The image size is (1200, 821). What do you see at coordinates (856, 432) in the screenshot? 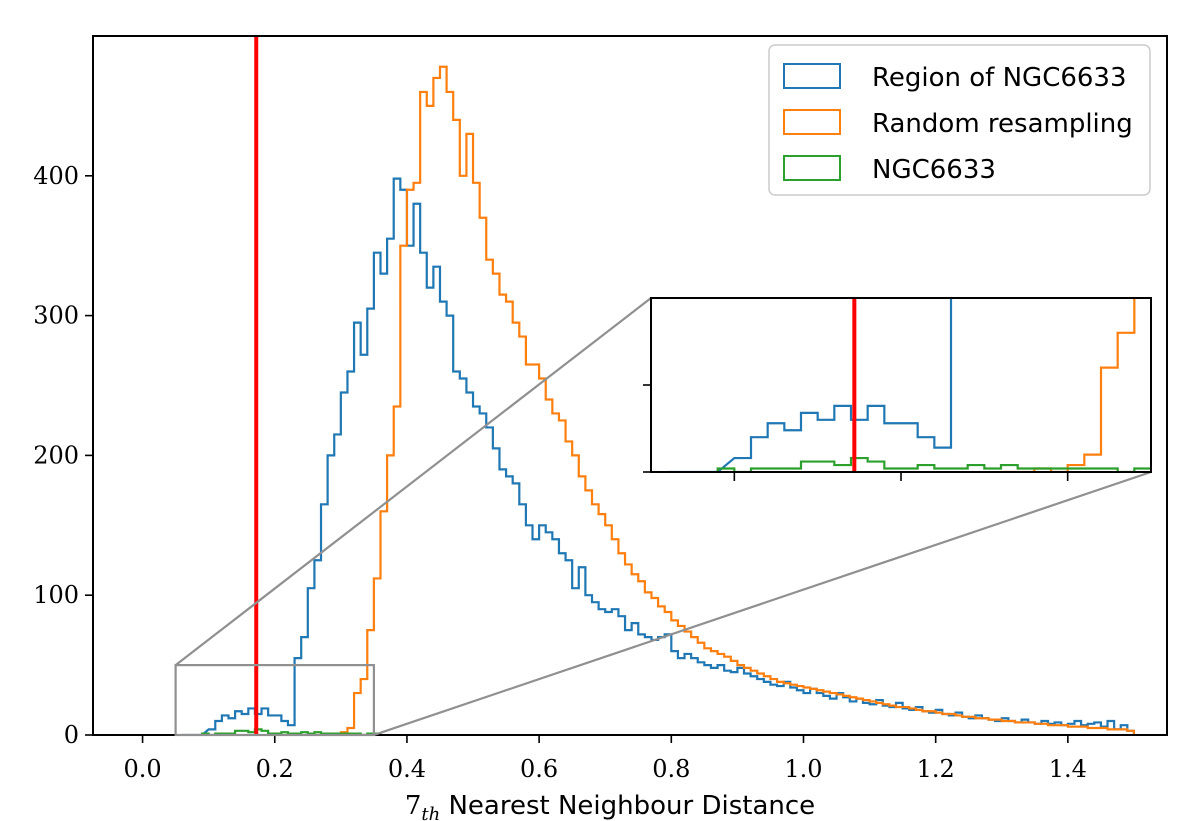
I see `inset-ticks` at bounding box center [856, 432].